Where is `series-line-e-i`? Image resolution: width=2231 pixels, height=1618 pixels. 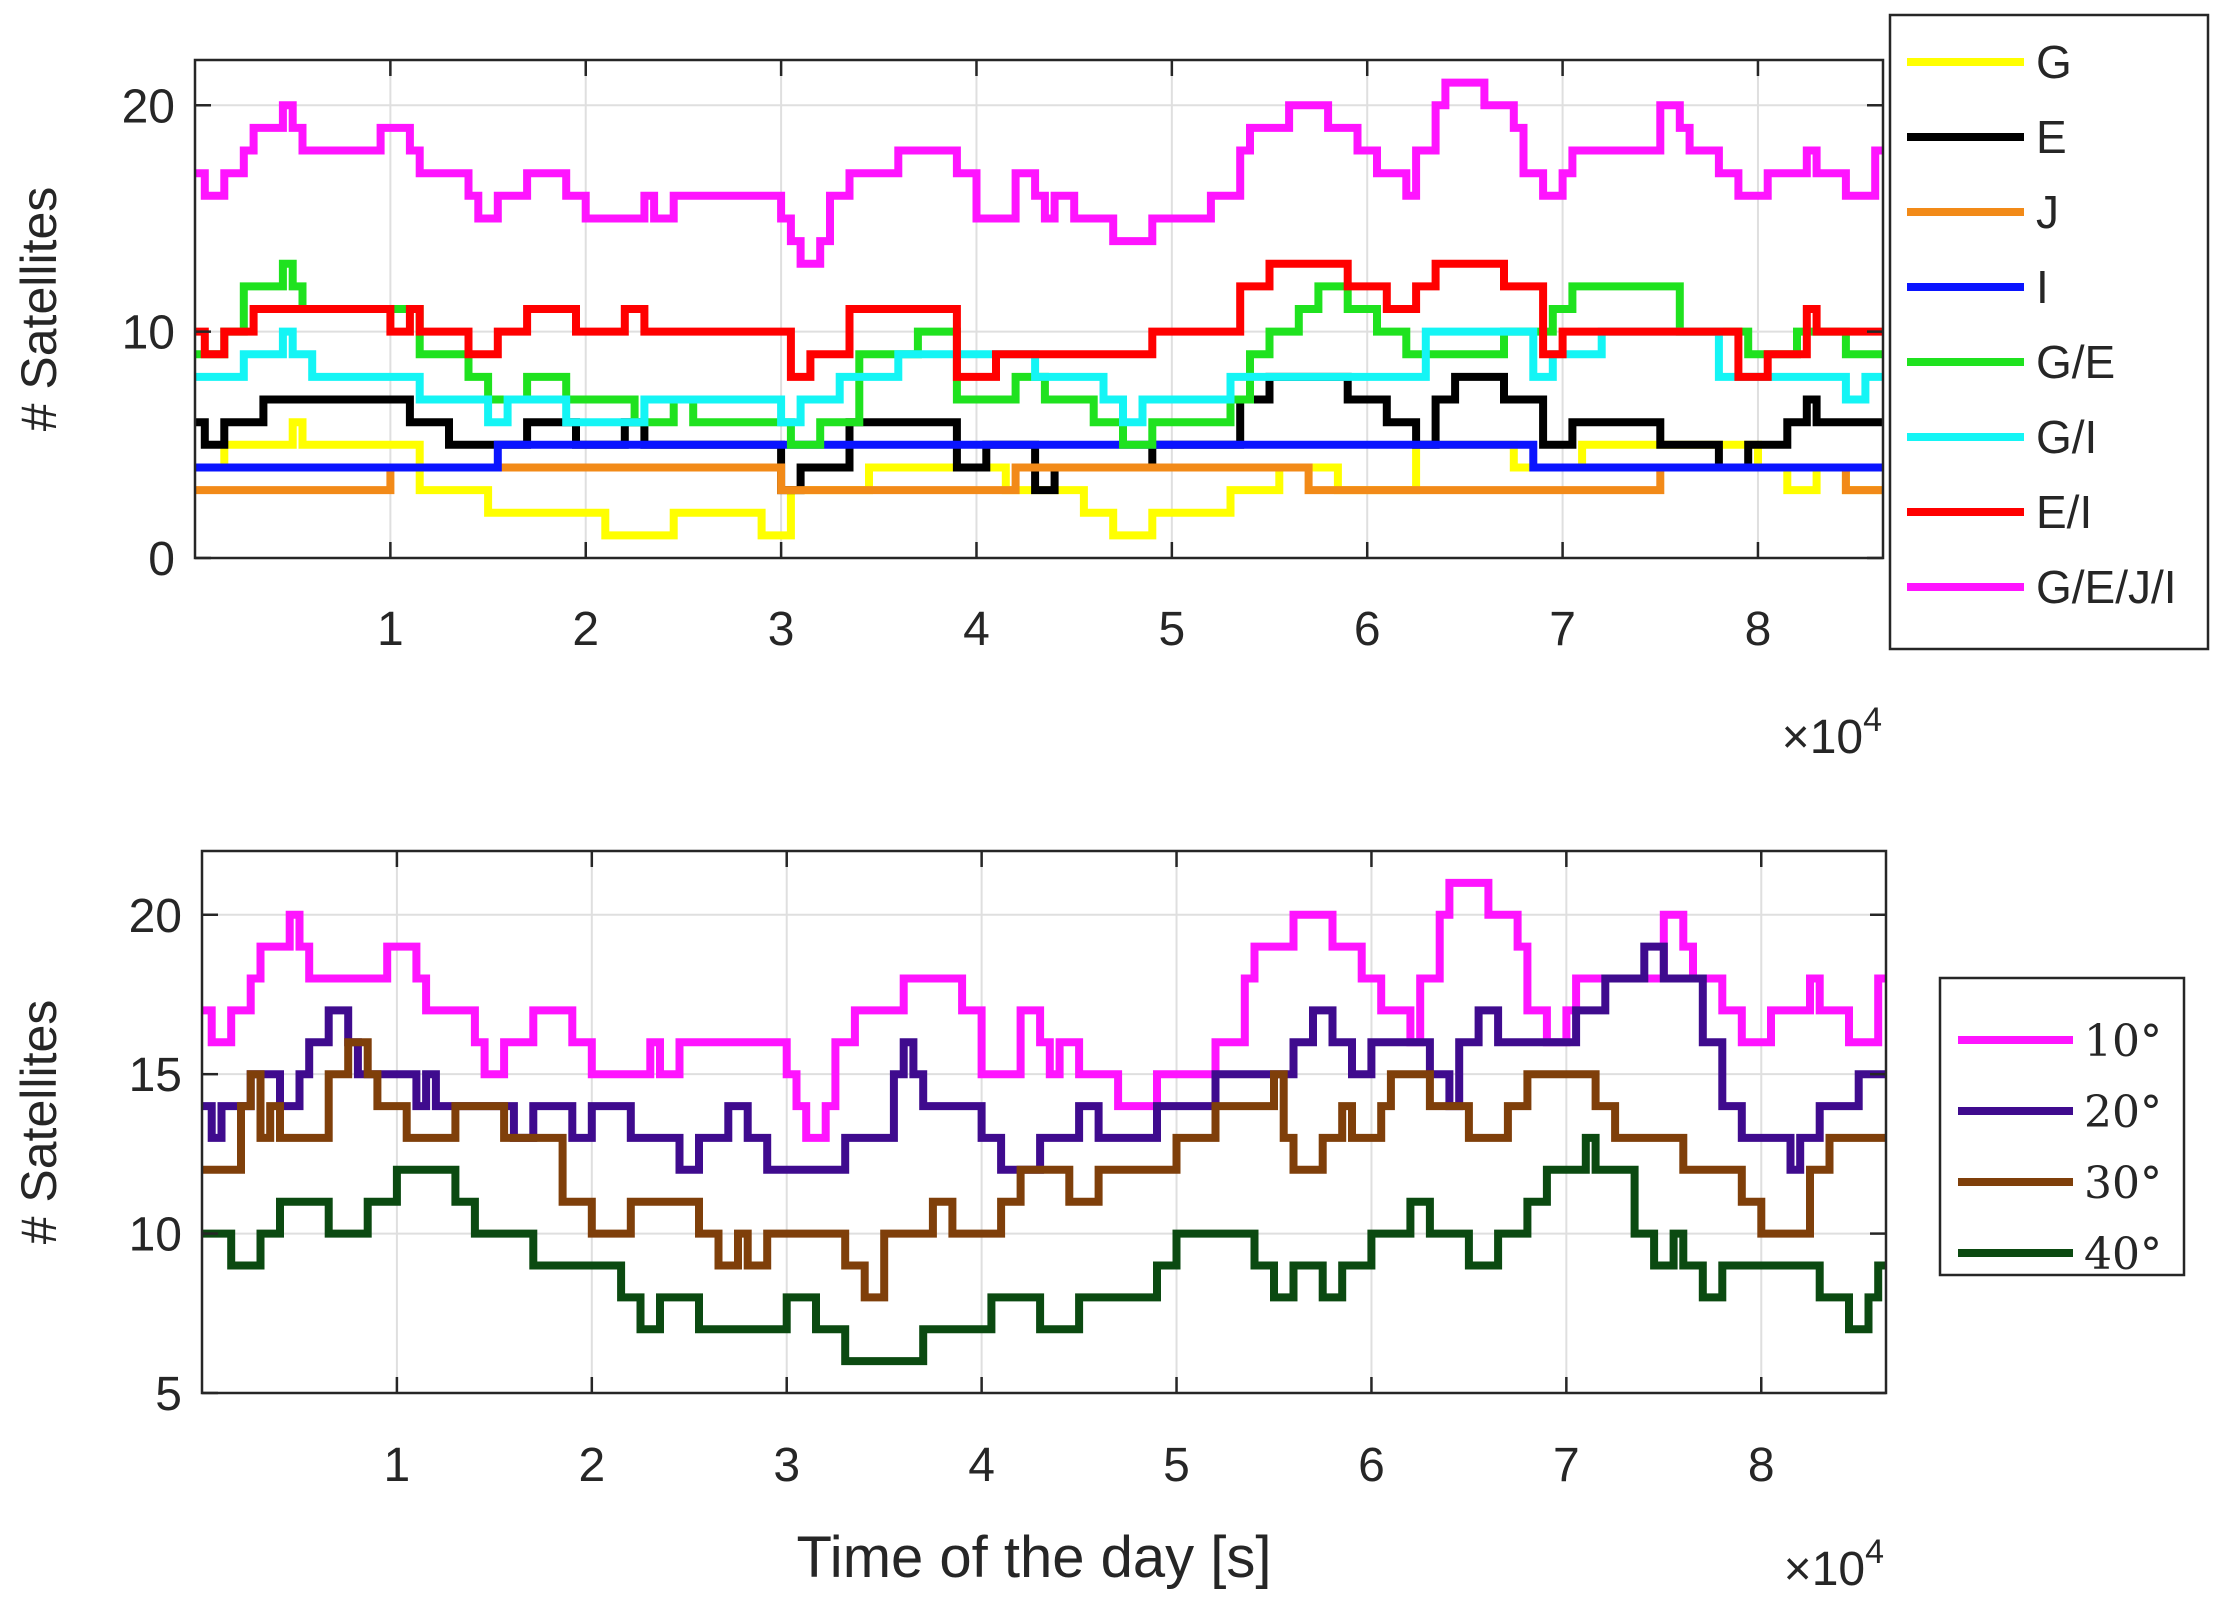 series-line-e-i is located at coordinates (1039, 320).